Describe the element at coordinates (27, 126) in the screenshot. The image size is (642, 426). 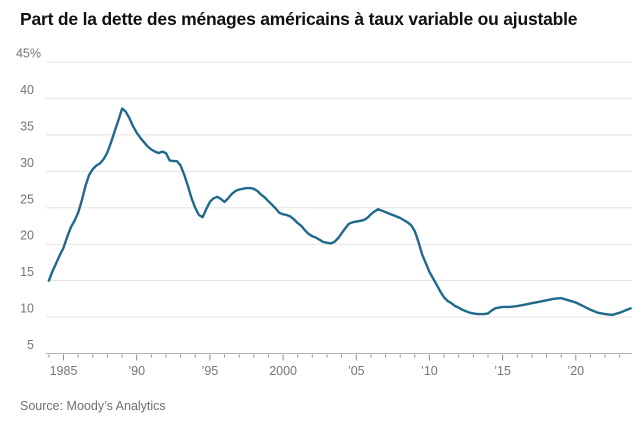
I see `y-tick-label: 35` at that location.